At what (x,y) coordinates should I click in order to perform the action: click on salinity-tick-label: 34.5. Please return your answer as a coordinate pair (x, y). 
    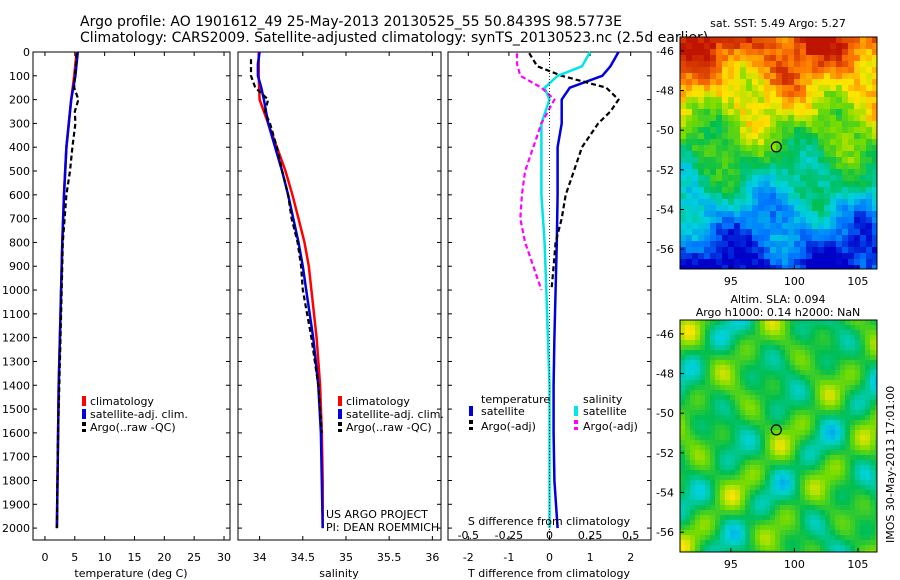
    Looking at the image, I should click on (303, 557).